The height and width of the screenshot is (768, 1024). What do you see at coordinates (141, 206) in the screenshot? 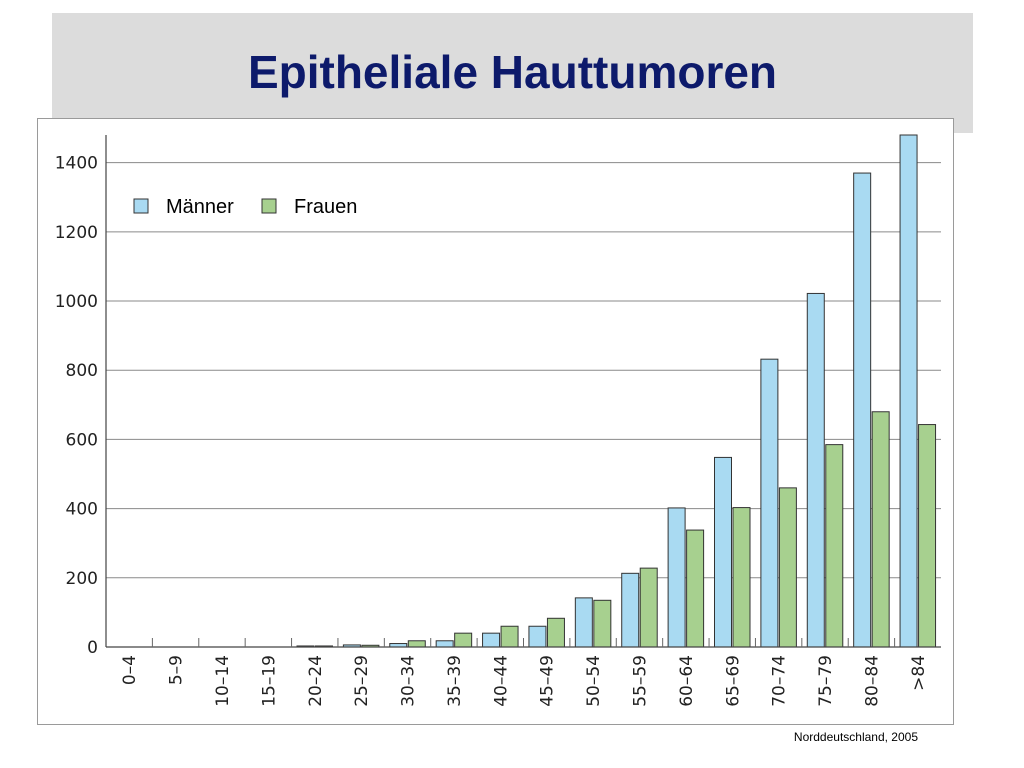
I see `legend-swatch-maenner` at bounding box center [141, 206].